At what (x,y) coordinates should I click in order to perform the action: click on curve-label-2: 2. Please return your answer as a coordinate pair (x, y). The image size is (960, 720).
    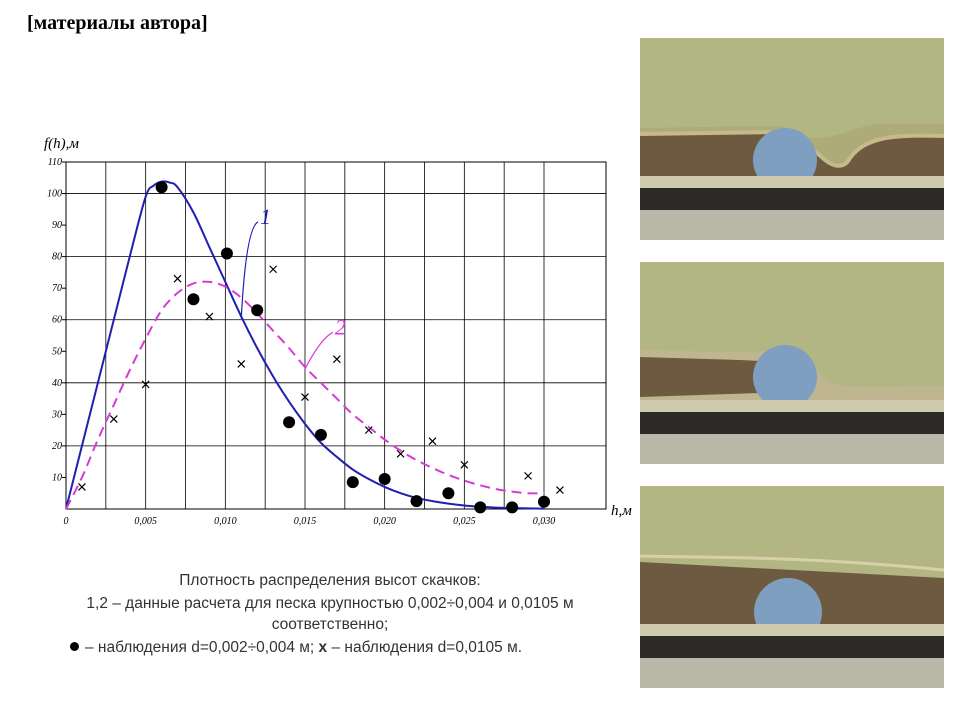
    Looking at the image, I should click on (340, 326).